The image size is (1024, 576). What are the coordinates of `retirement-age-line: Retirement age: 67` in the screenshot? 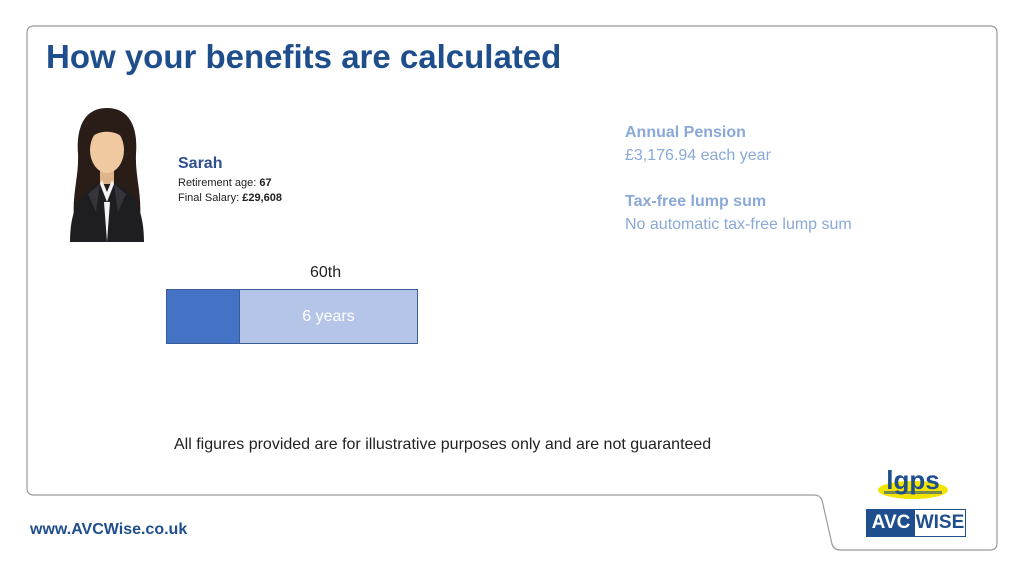 It's located at (225, 183).